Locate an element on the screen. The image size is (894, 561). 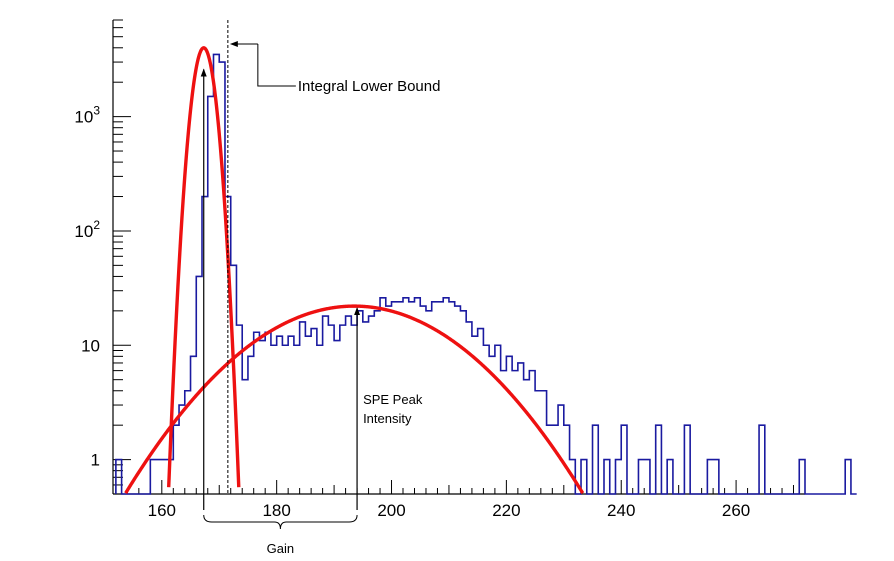
y-tick-label: 10 is located at coordinates (90, 345).